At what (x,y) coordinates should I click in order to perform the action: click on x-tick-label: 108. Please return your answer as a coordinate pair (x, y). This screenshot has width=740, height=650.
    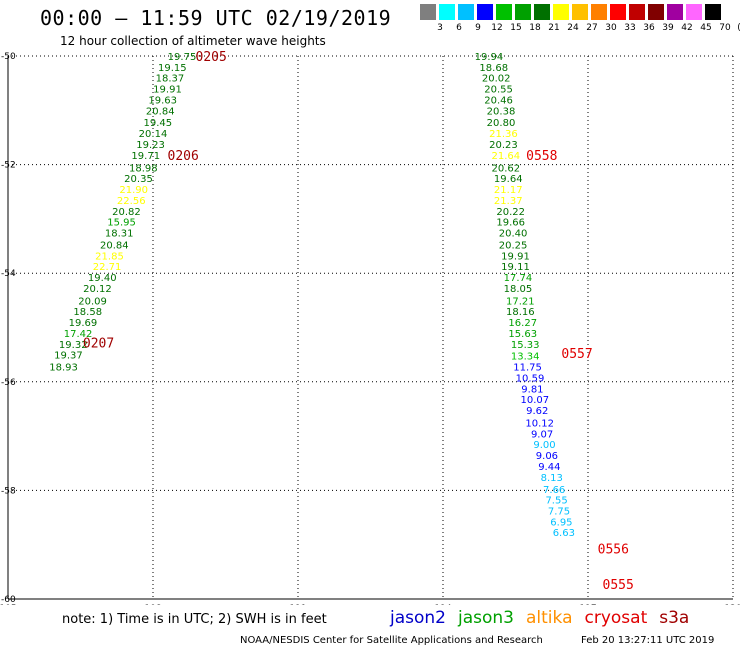
    Looking at the image, I should click on (152, 604).